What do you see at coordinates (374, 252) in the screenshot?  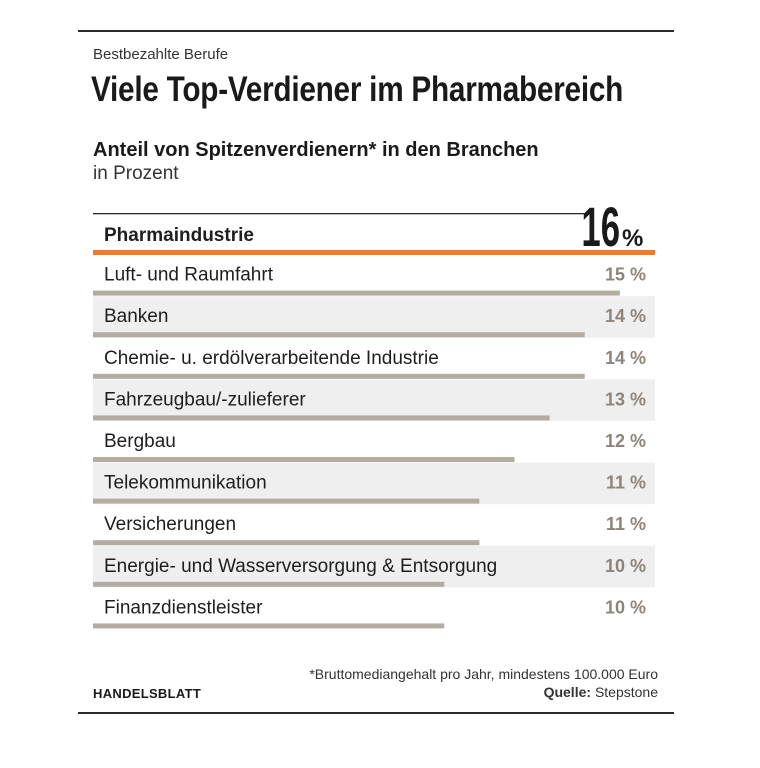 I see `bar-pharmaindustrie` at bounding box center [374, 252].